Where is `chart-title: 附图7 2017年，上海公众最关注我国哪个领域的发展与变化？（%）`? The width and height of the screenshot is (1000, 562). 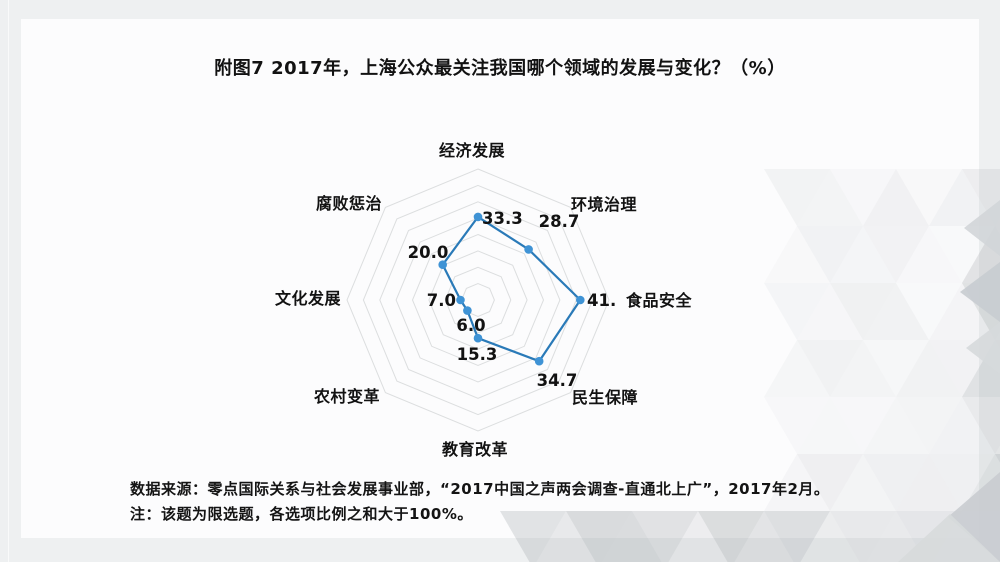 chart-title: 附图7 2017年，上海公众最关注我国哪个领域的发展与变化？（%） is located at coordinates (500, 68).